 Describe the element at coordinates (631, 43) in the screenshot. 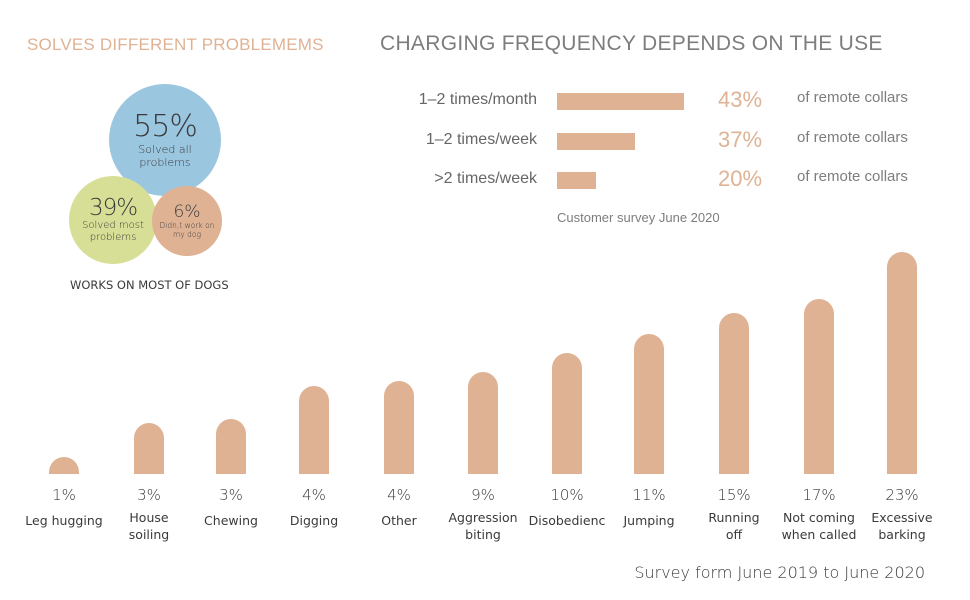

I see `right-section-title: CHARGING FREQUENCY DEPENDS ON THE USE` at that location.